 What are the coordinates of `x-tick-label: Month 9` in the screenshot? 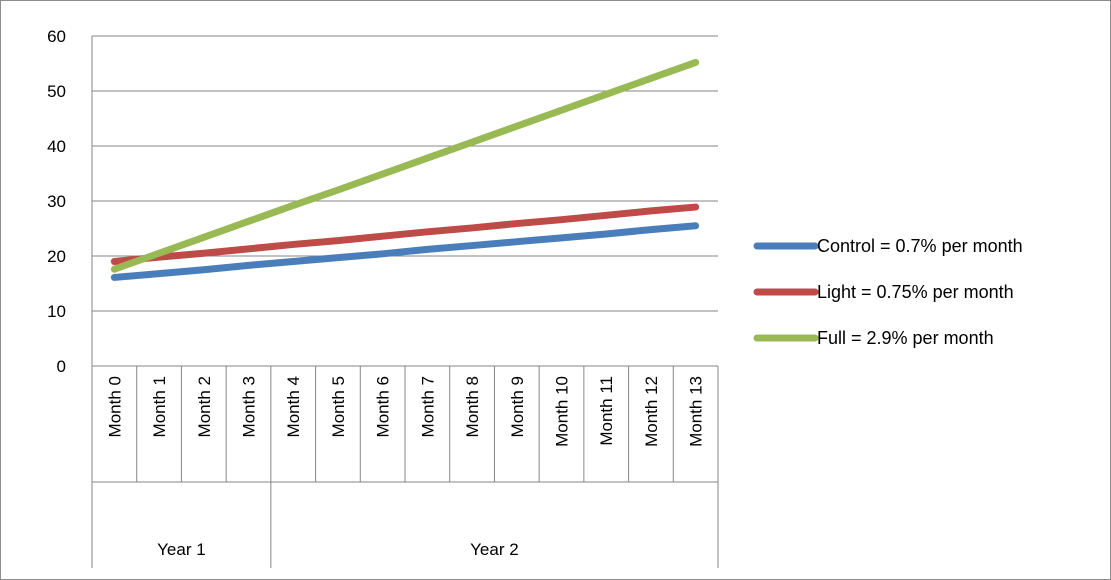 It's located at (517, 406).